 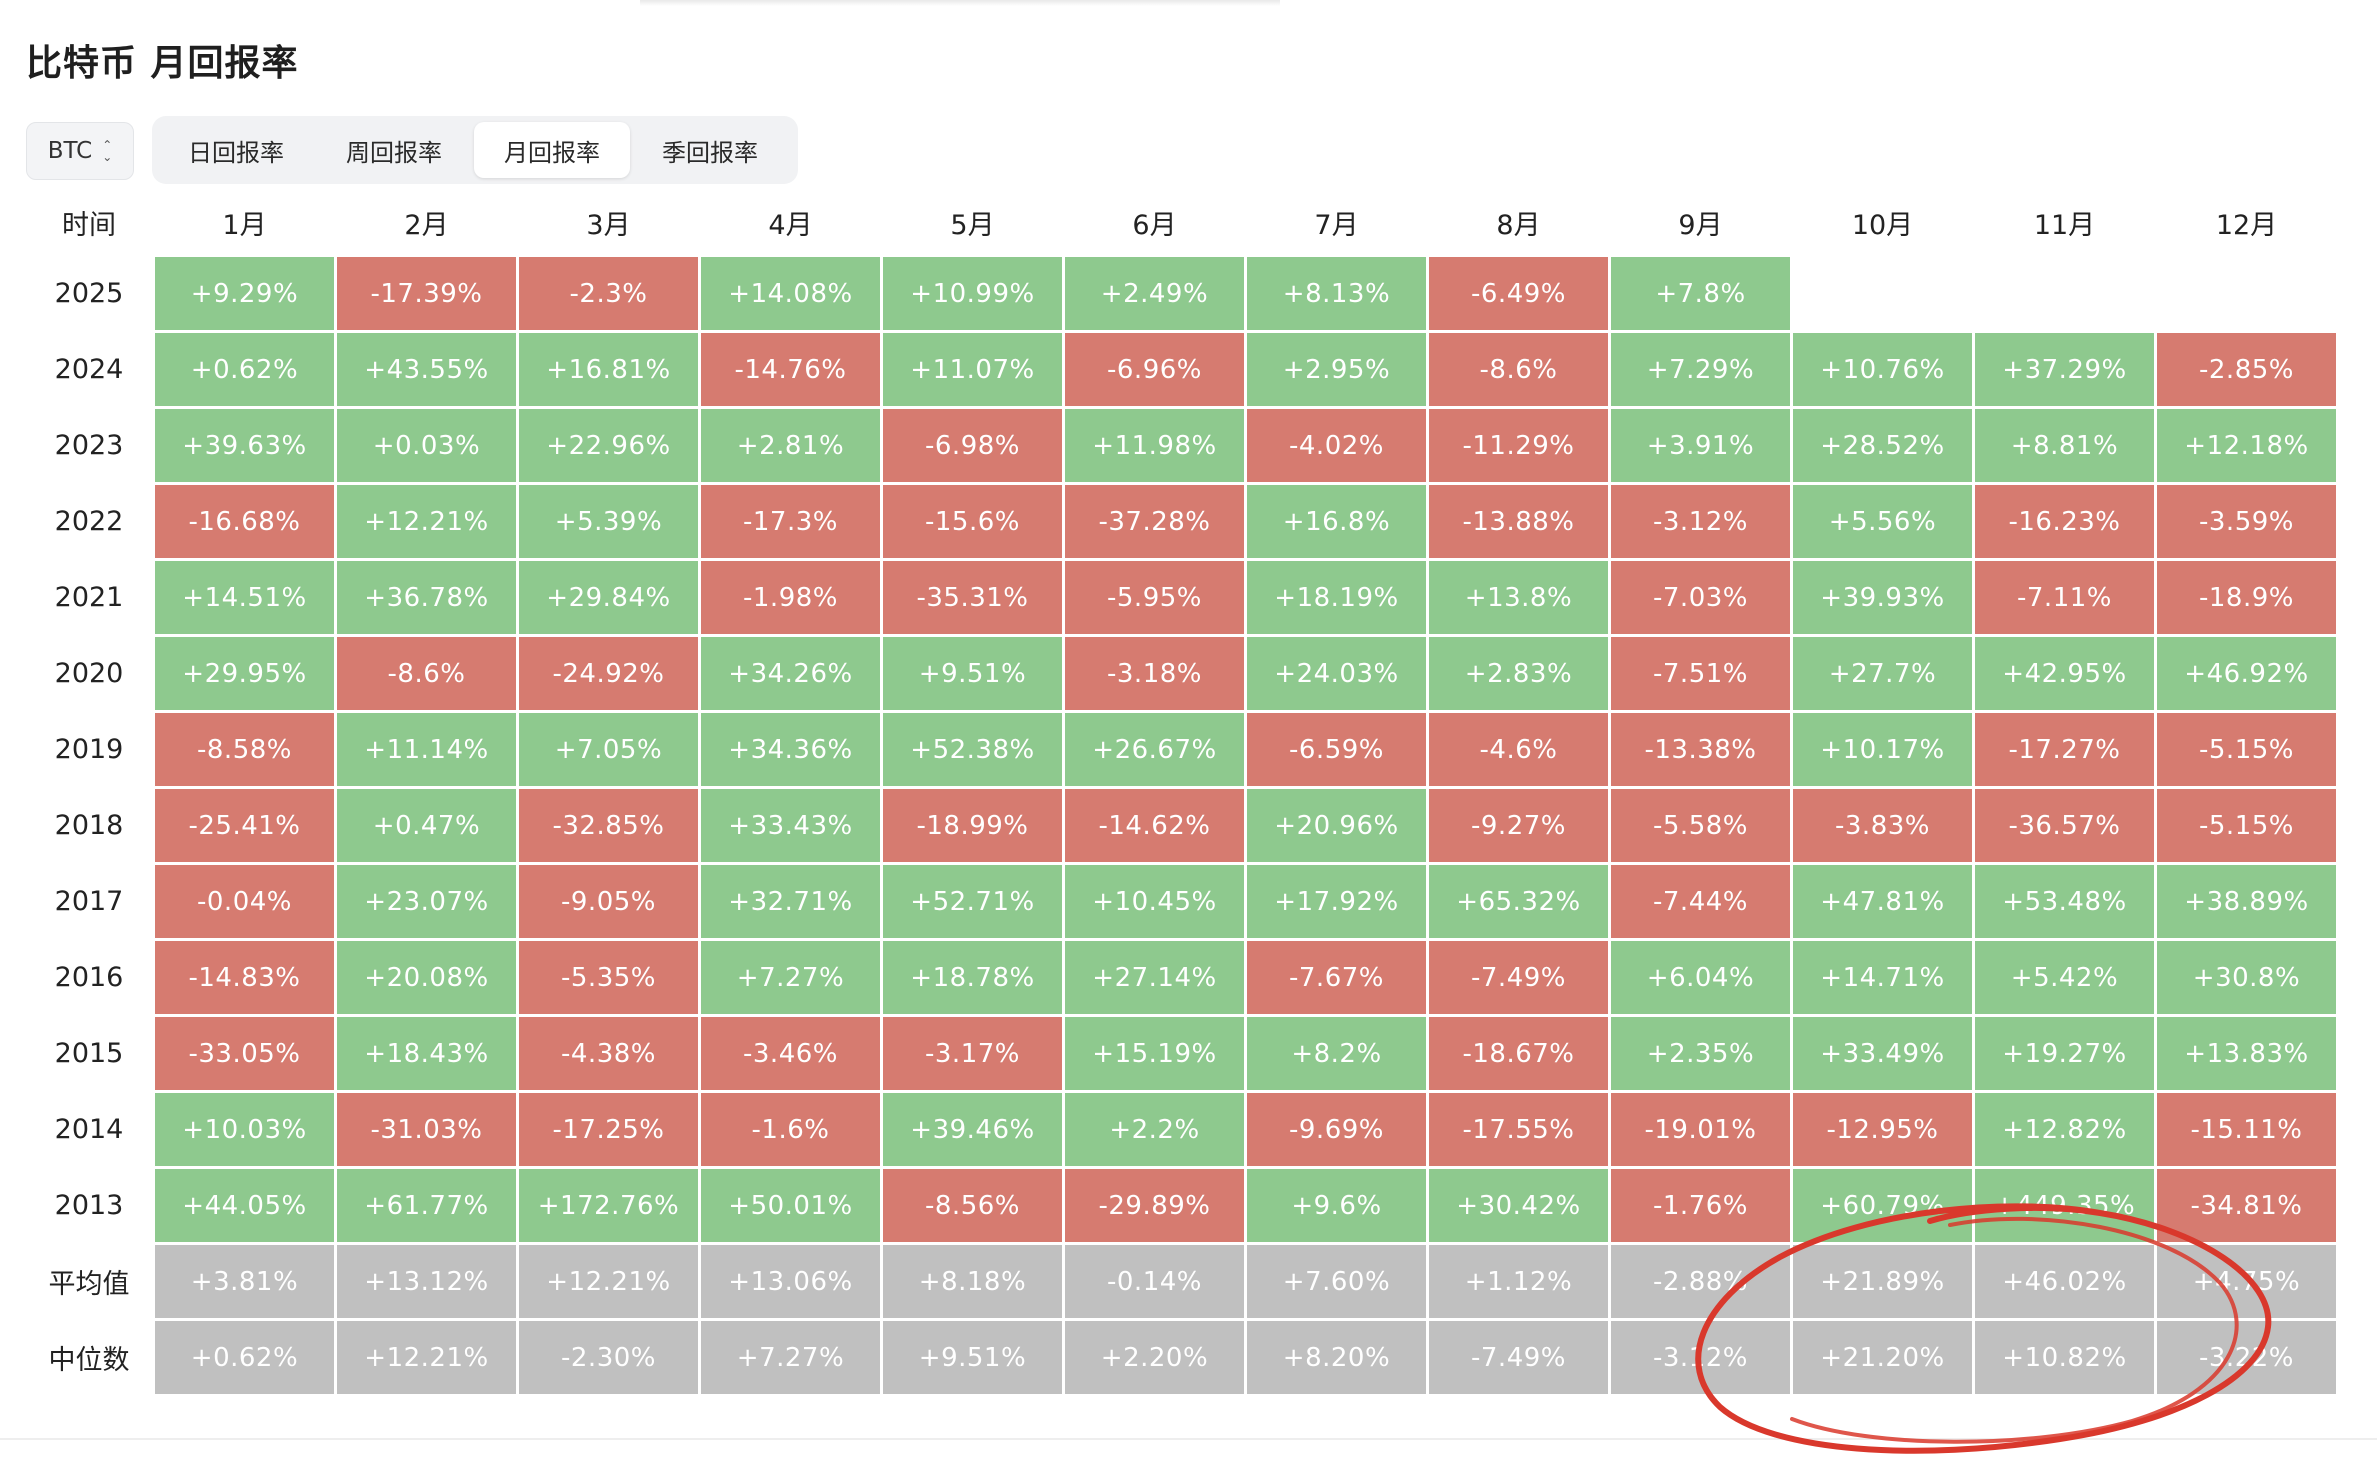 I want to click on return-cell: -6.49%, so click(x=1518, y=293).